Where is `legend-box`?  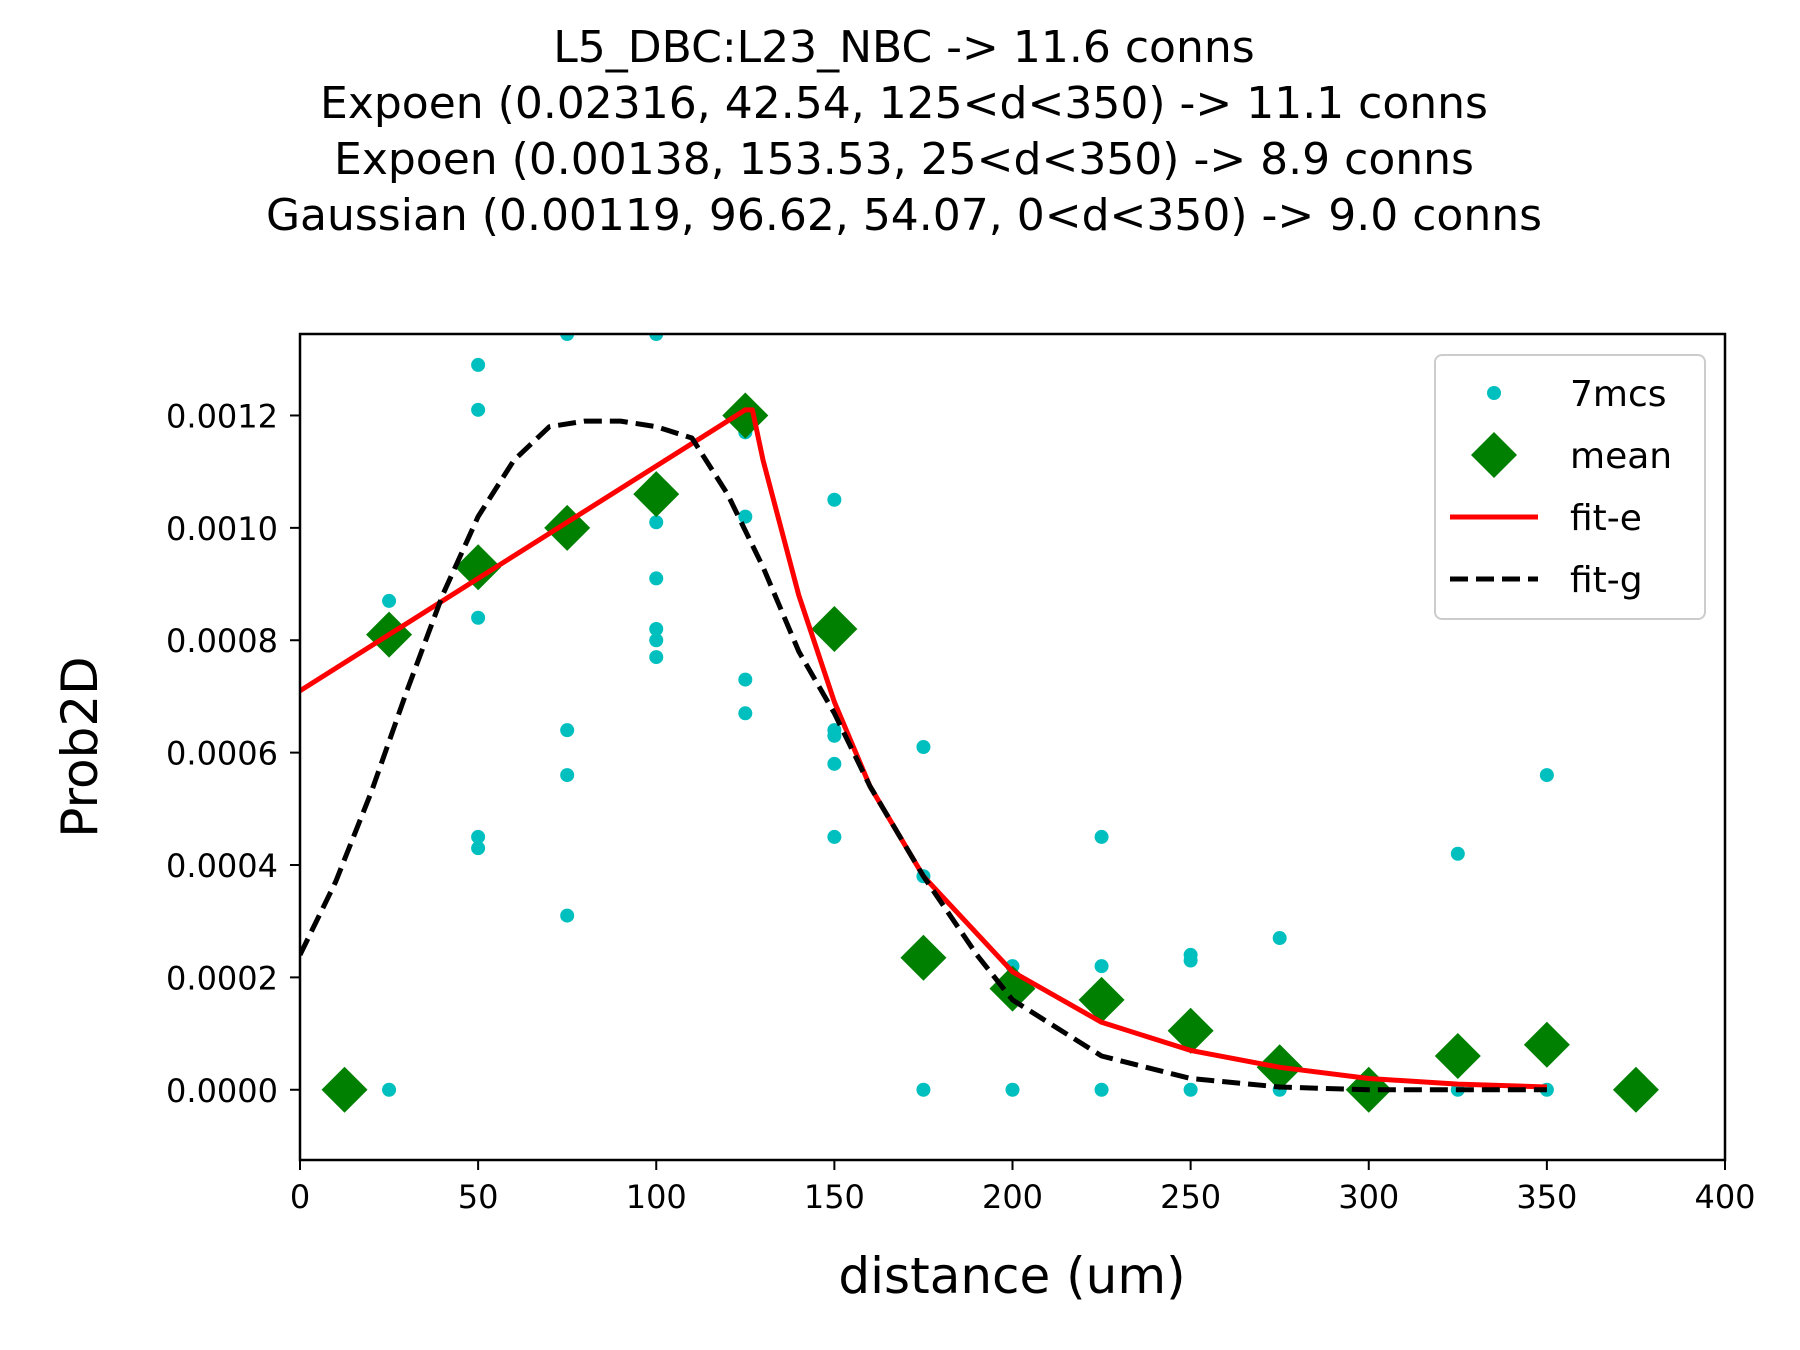 legend-box is located at coordinates (1570, 487).